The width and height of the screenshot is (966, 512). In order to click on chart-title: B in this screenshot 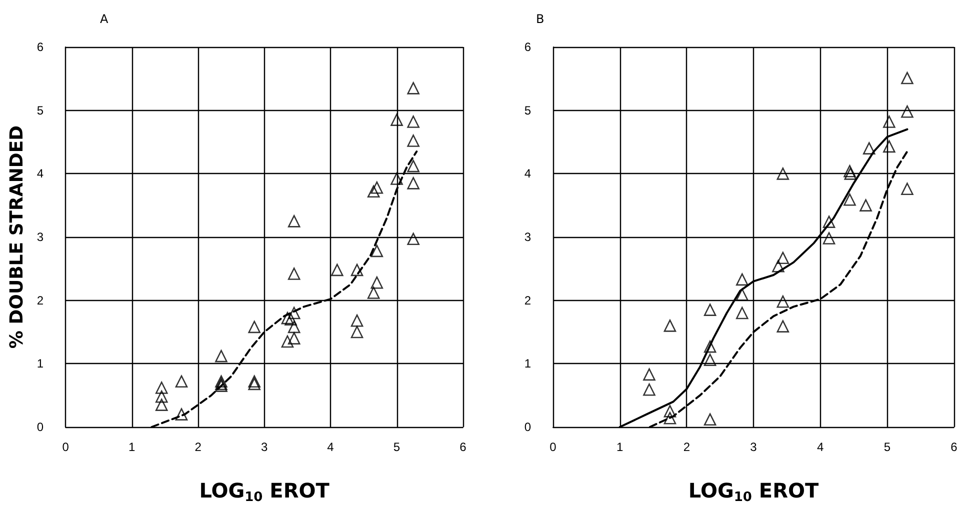, I will do `click(540, 19)`.